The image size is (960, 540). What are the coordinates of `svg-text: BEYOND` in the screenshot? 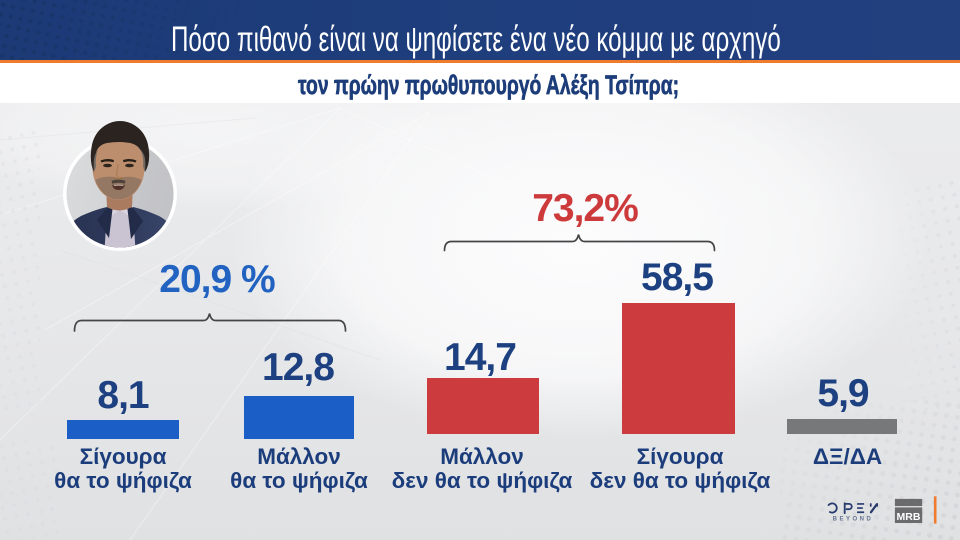 It's located at (853, 519).